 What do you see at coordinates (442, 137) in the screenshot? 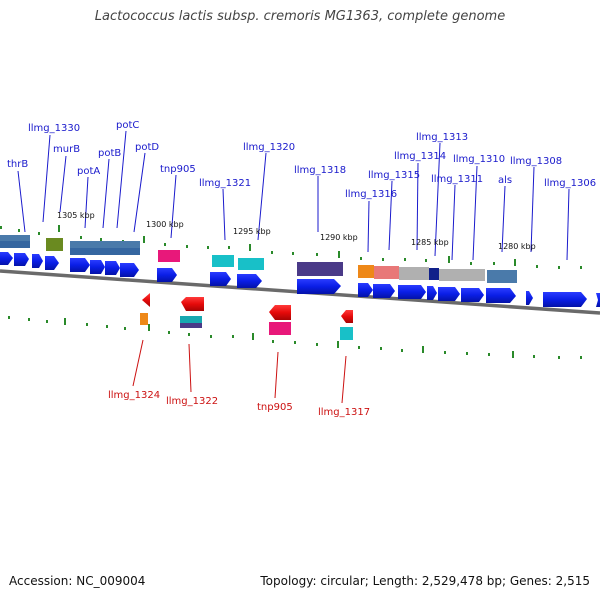
I see `gene-label: llmg_1313` at bounding box center [442, 137].